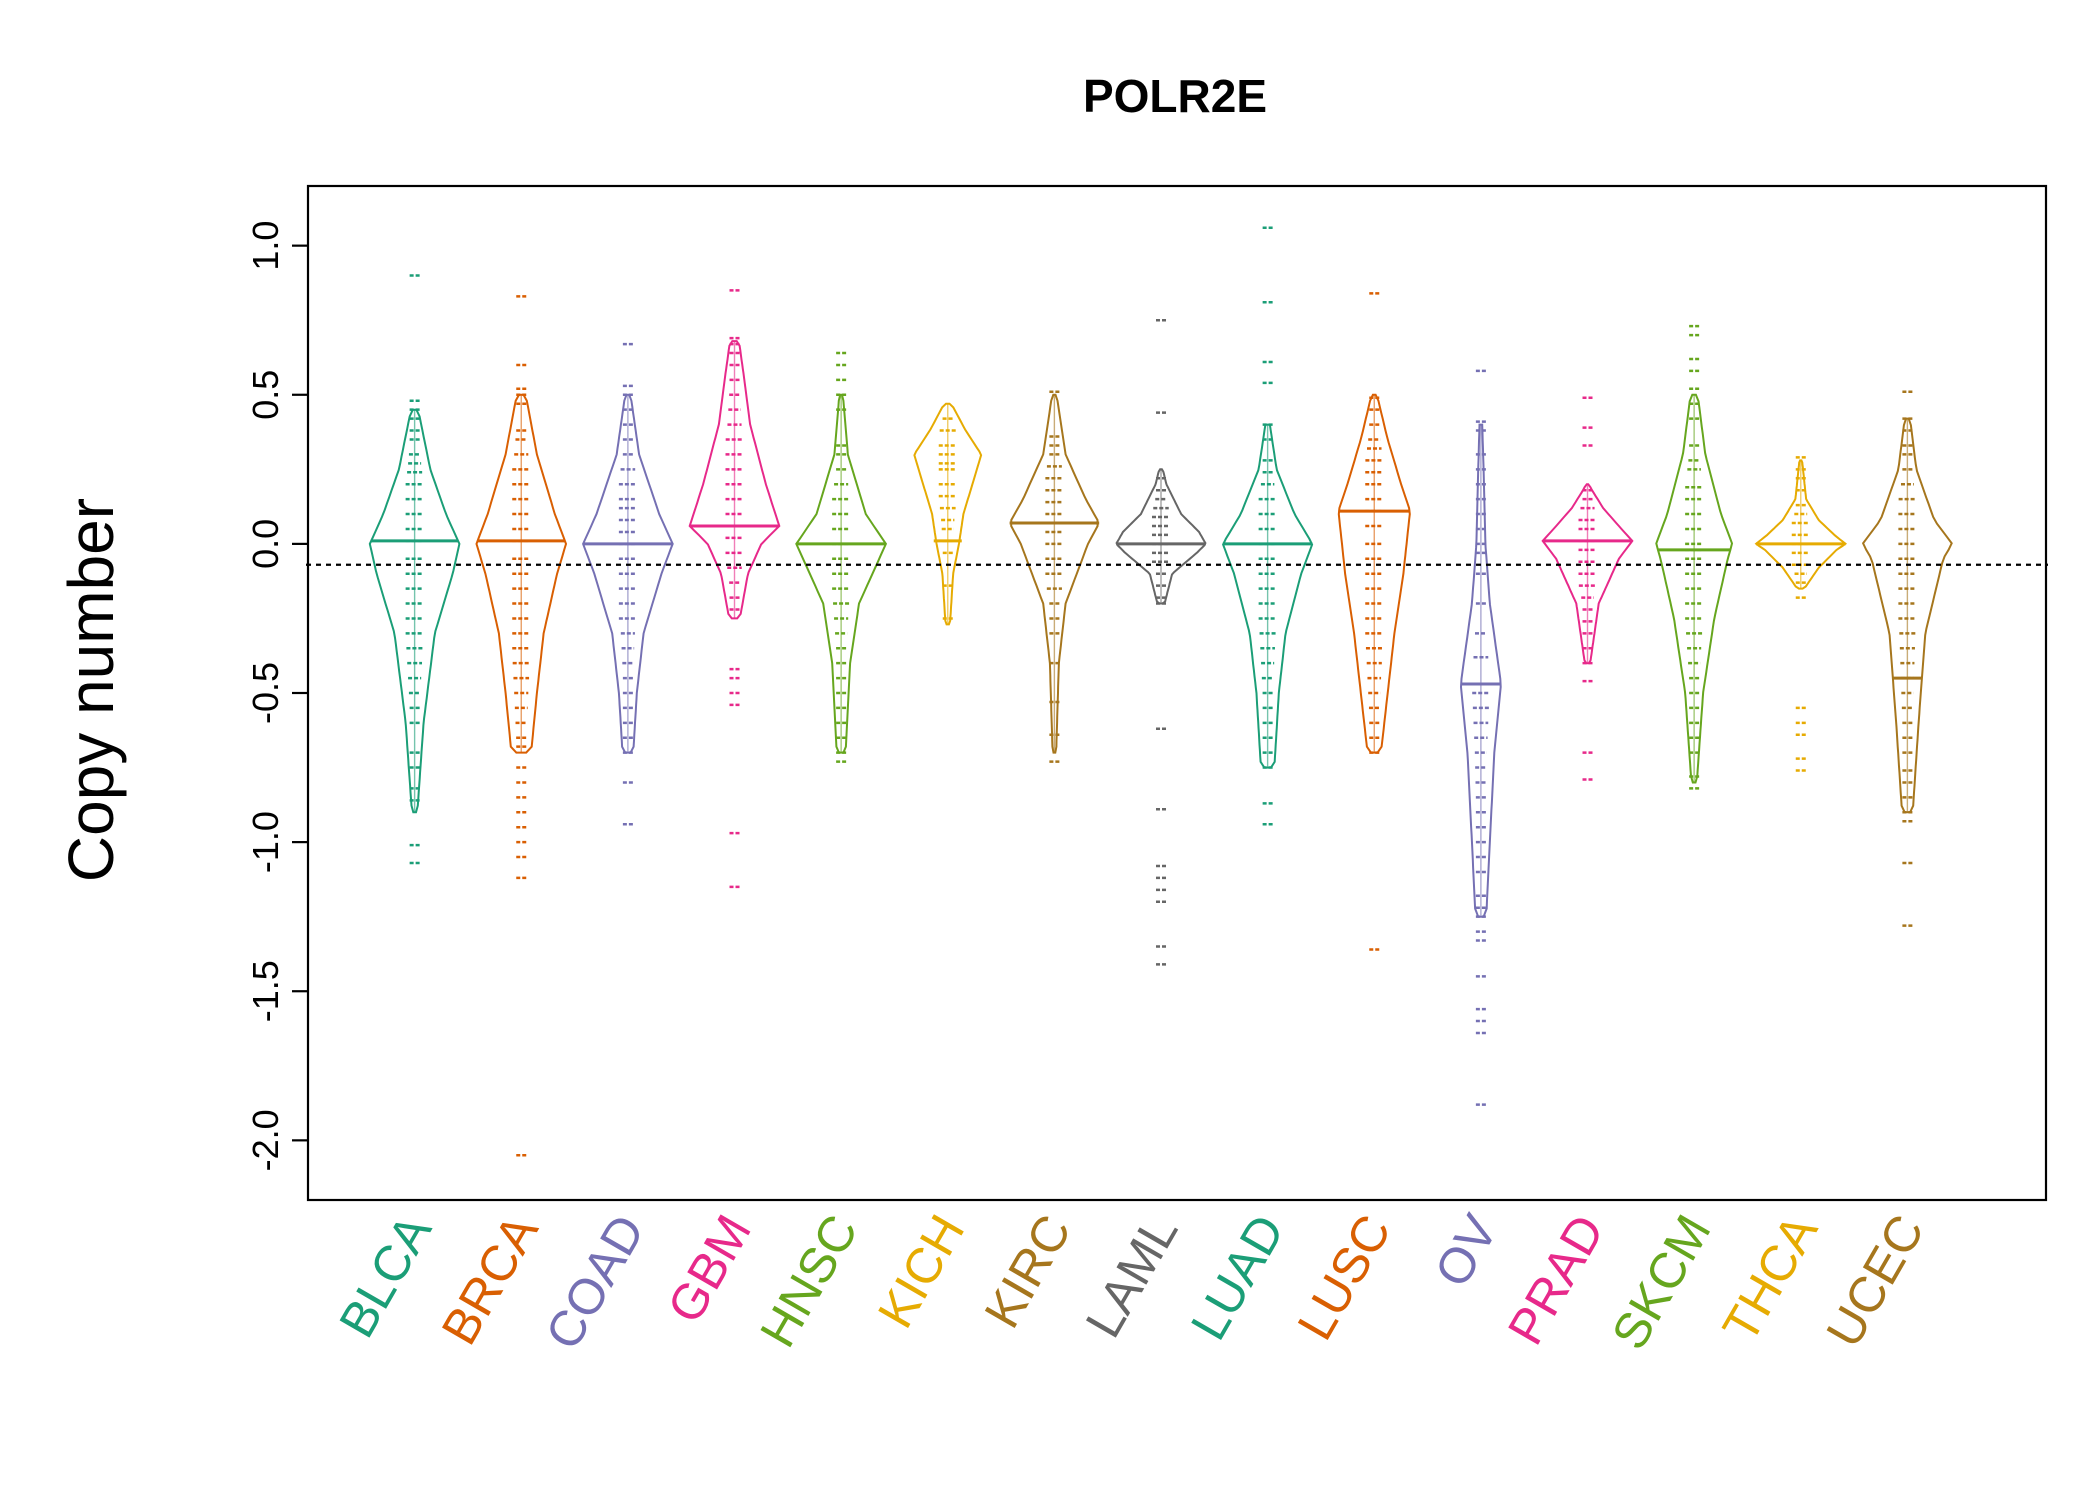  Describe the element at coordinates (91, 690) in the screenshot. I see `y-axis-label: Copy number` at that location.